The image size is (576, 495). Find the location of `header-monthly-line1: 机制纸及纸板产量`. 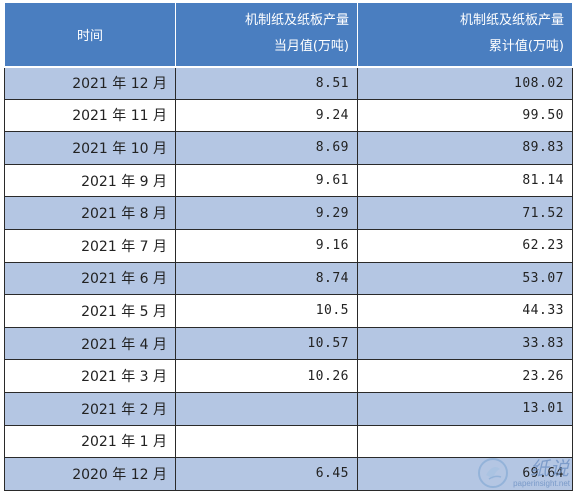

header-monthly-line1: 机制纸及纸板产量 is located at coordinates (296, 21).